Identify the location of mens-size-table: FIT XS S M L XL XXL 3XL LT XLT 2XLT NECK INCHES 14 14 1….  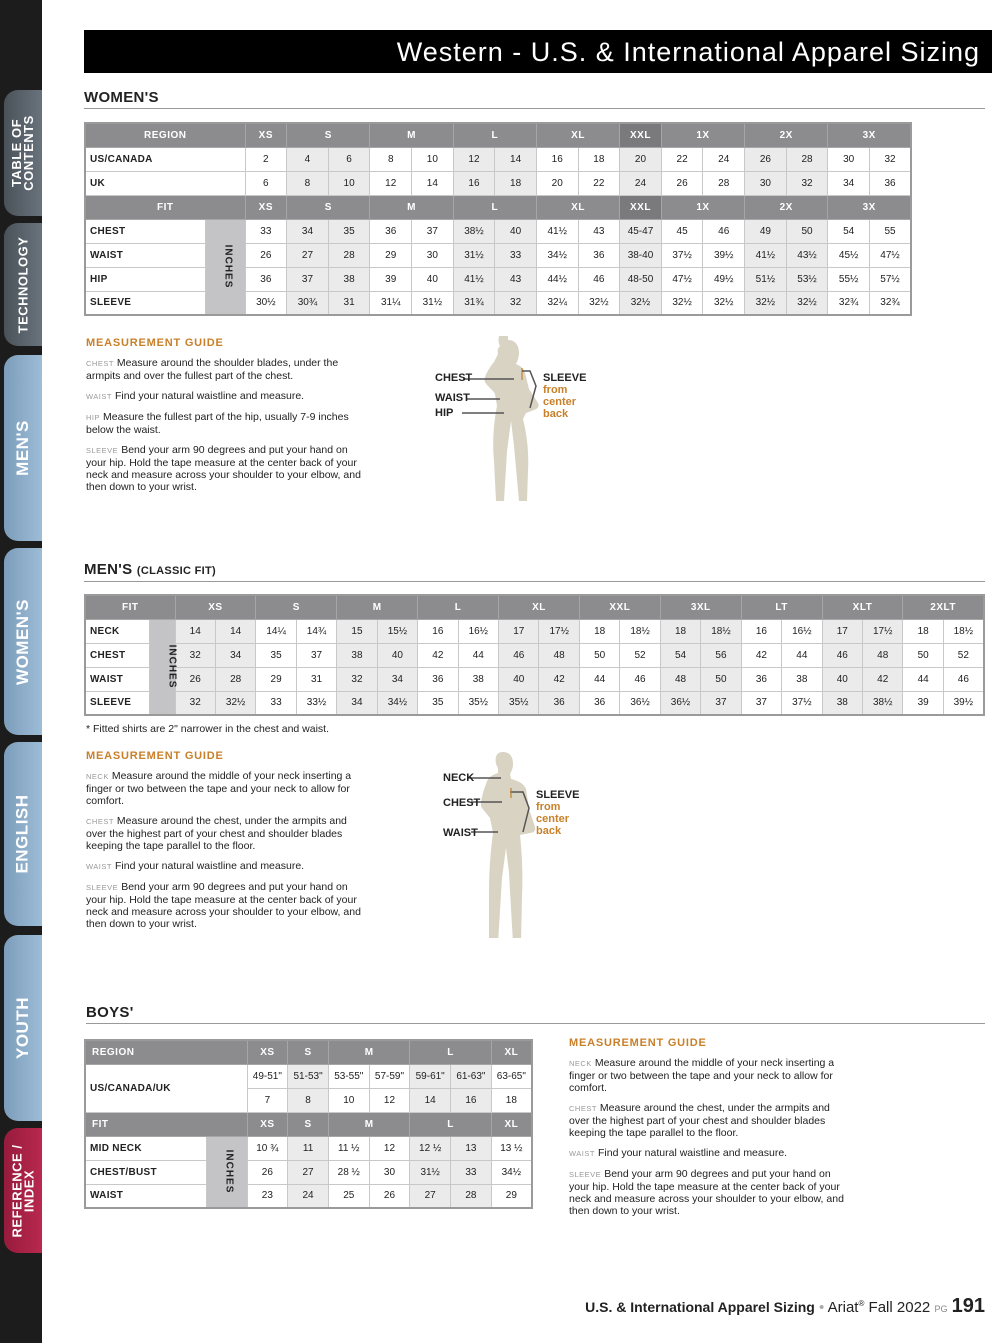
(534, 655).